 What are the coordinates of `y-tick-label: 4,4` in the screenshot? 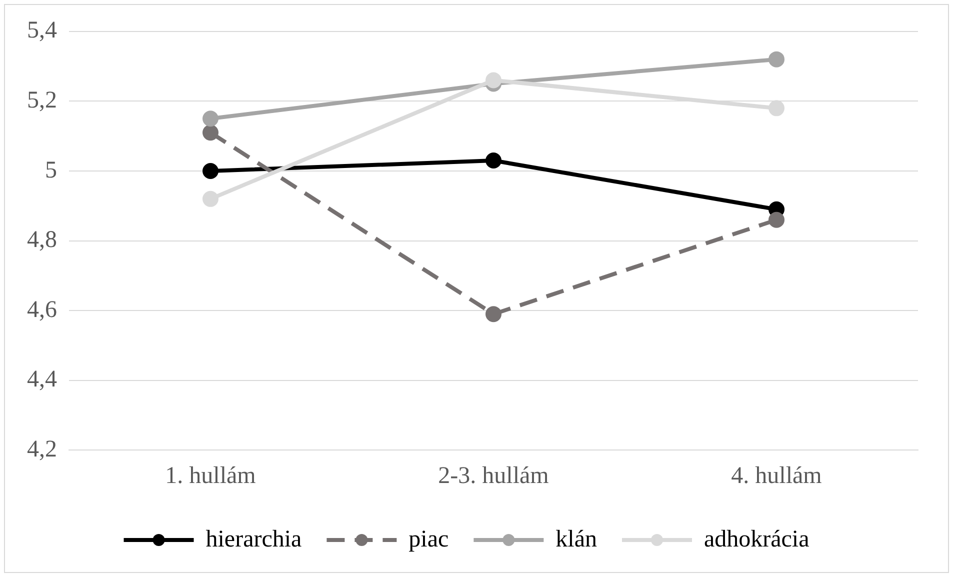 It's located at (42, 379).